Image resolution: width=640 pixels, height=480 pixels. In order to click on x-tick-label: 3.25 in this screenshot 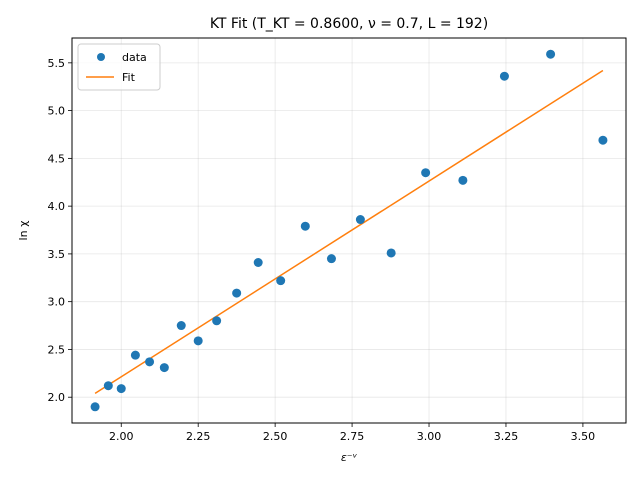, I will do `click(506, 436)`.